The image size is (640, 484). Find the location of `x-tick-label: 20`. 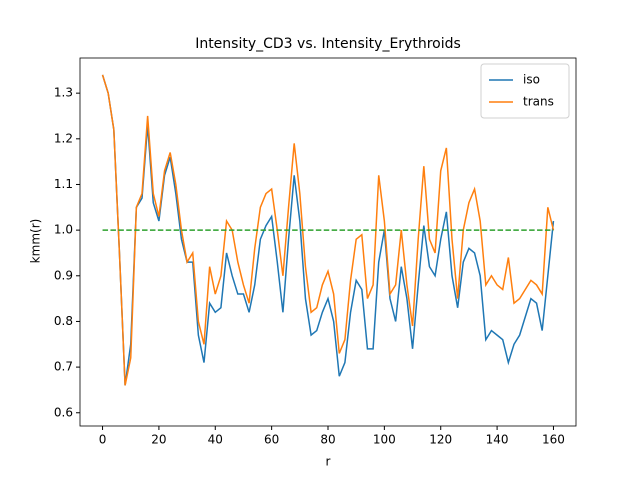

x-tick-label: 20 is located at coordinates (158, 440).